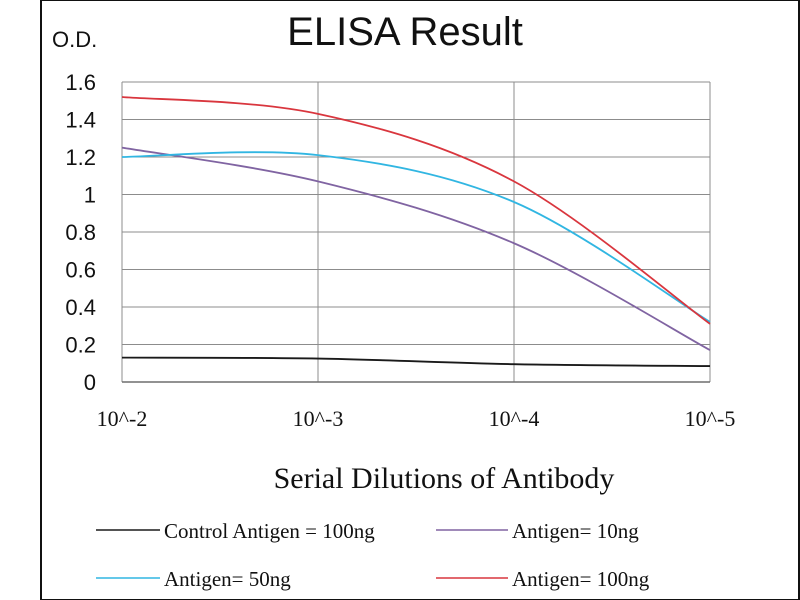  What do you see at coordinates (575, 531) in the screenshot?
I see `legend-label-10ng: Antigen= 10ng` at bounding box center [575, 531].